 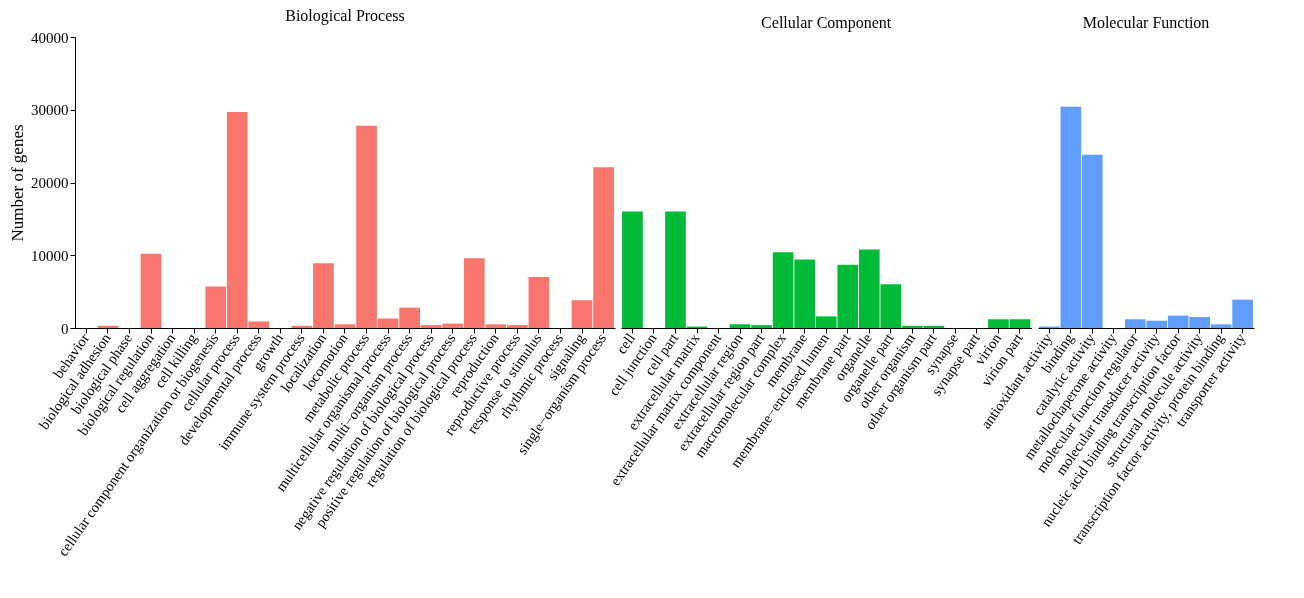 What do you see at coordinates (50, 255) in the screenshot?
I see `y-tick-label: 10000` at bounding box center [50, 255].